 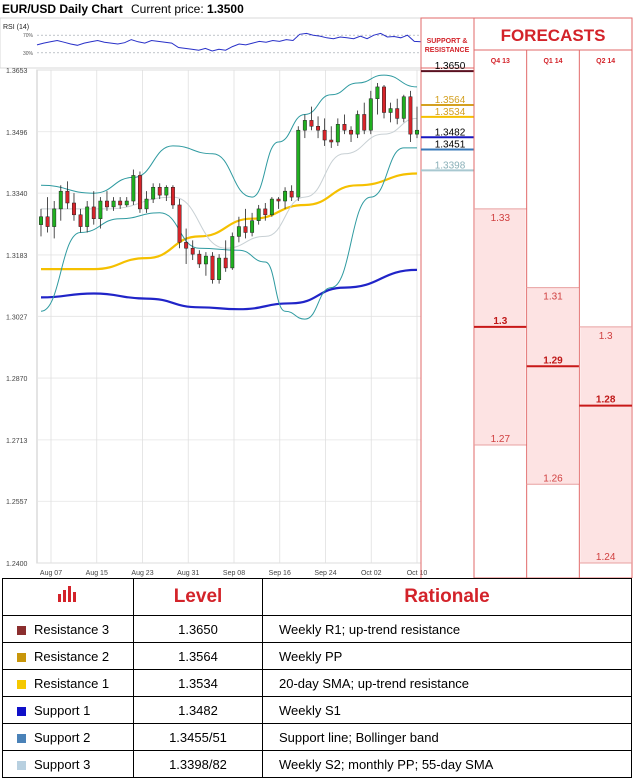 What do you see at coordinates (17, 133) in the screenshot?
I see `y-tick-label: 1.3496` at bounding box center [17, 133].